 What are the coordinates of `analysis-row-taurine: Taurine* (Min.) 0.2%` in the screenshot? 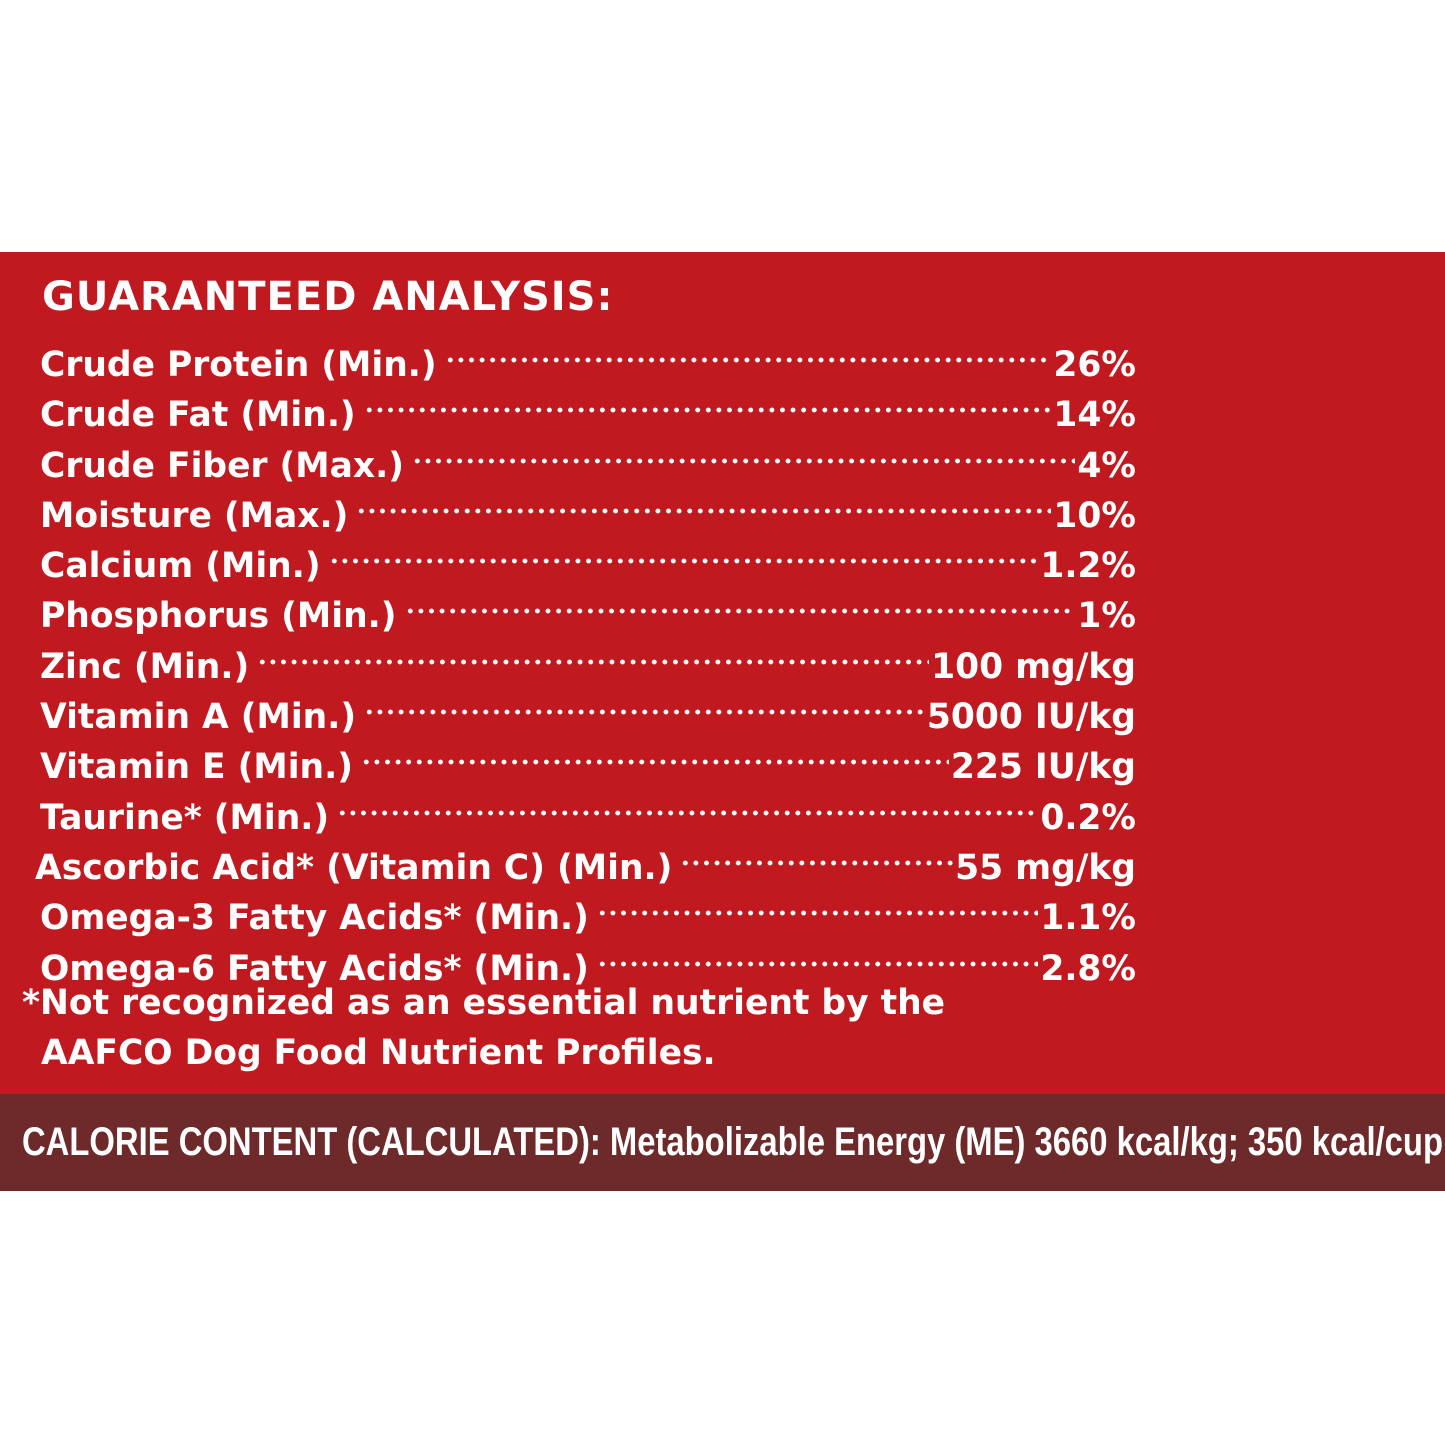 It's located at (588, 808).